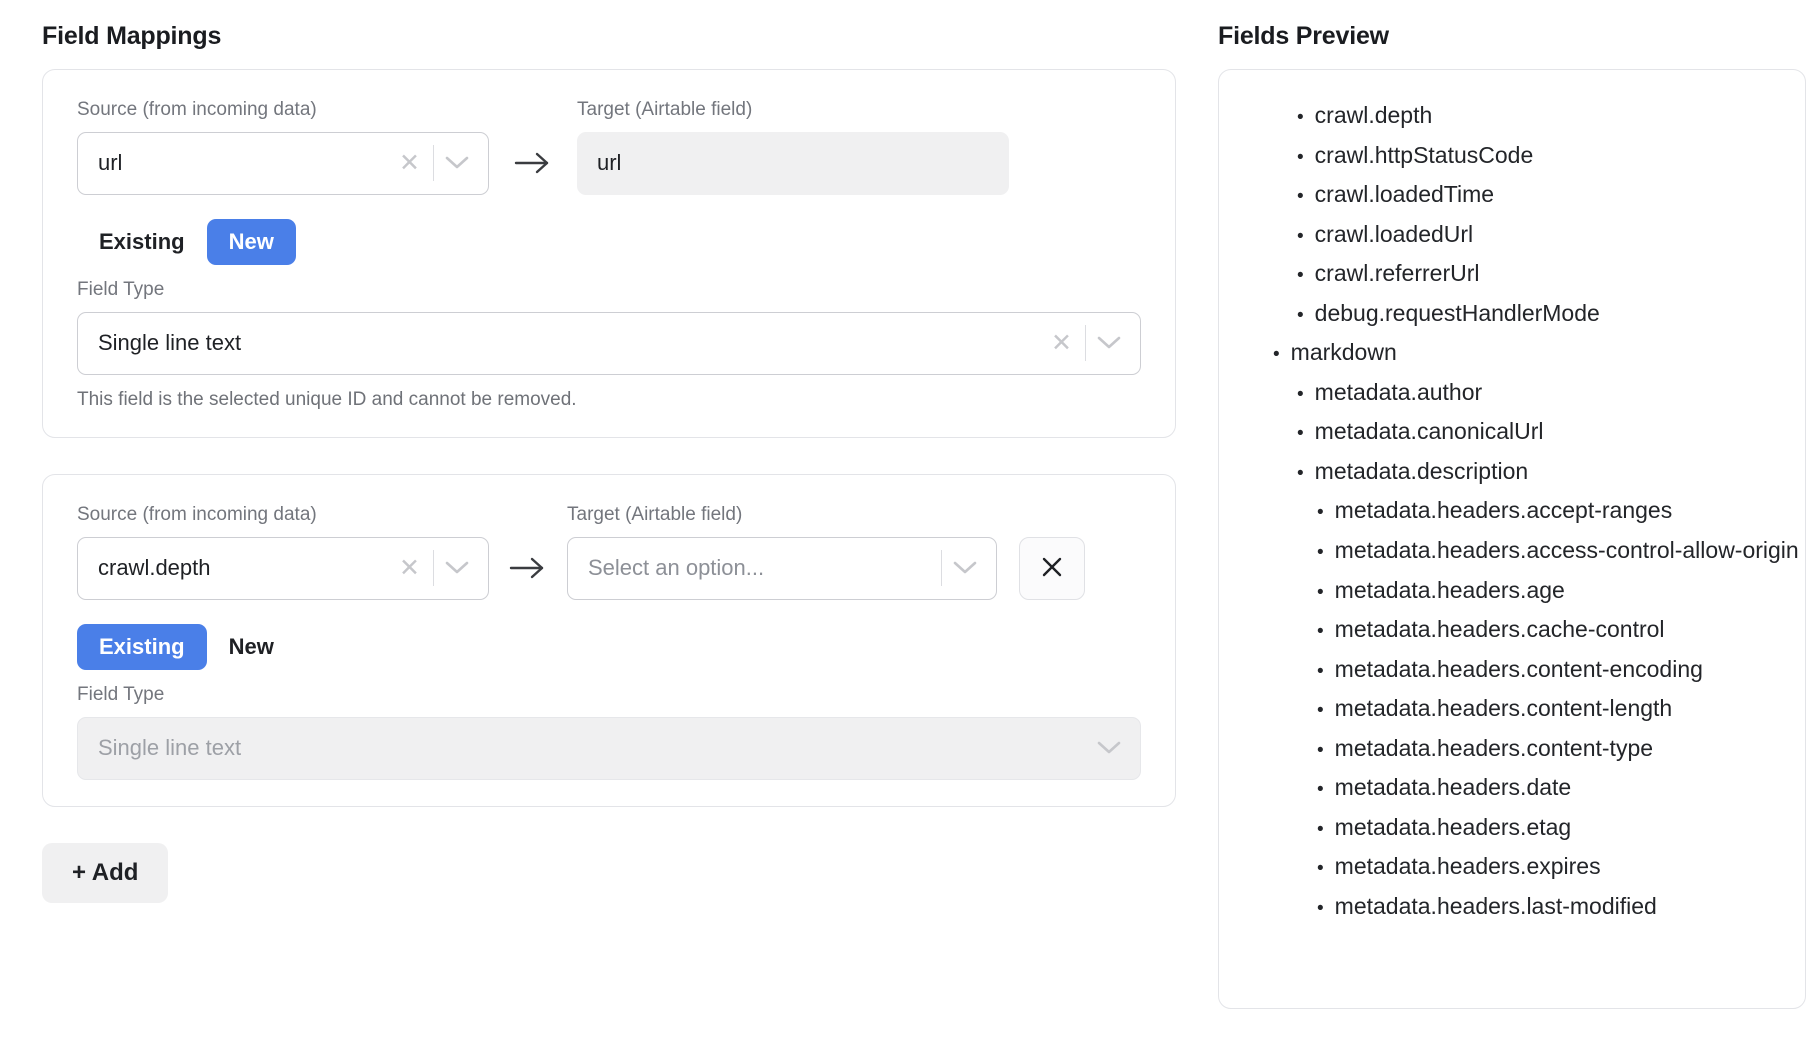 This screenshot has width=1806, height=1042. I want to click on field-preview-item: • metadata.canonicalUrl, so click(1512, 432).